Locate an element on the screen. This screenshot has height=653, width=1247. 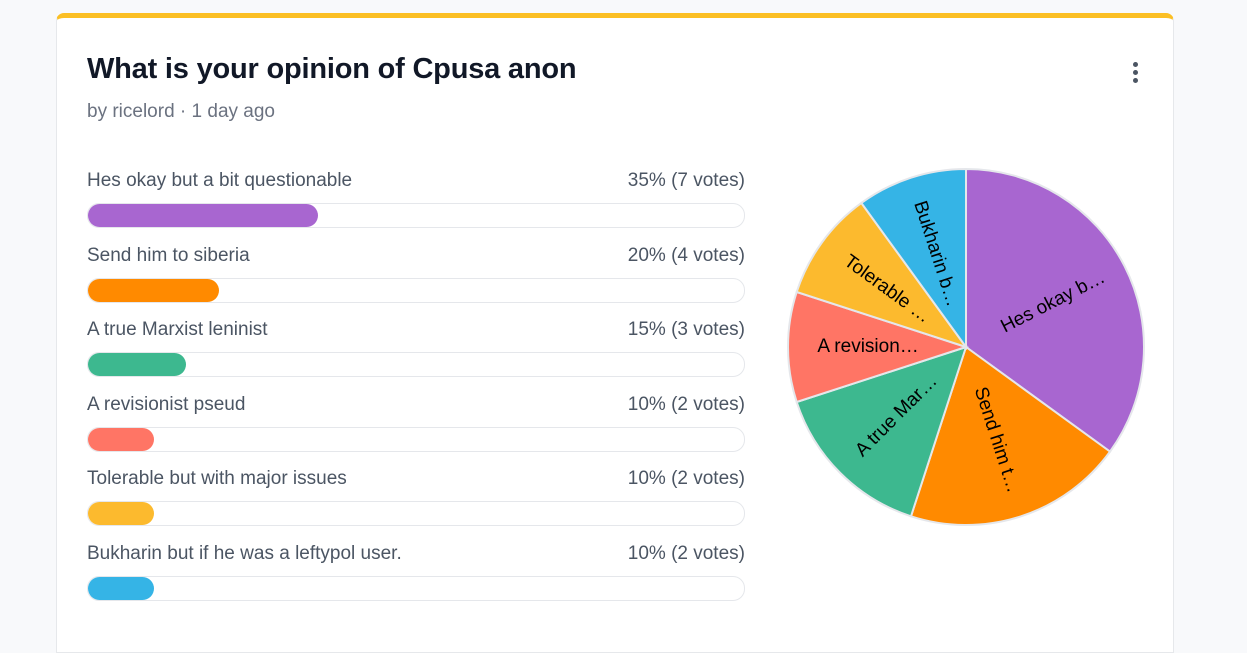
option-label: A revisionist pseud is located at coordinates (166, 404).